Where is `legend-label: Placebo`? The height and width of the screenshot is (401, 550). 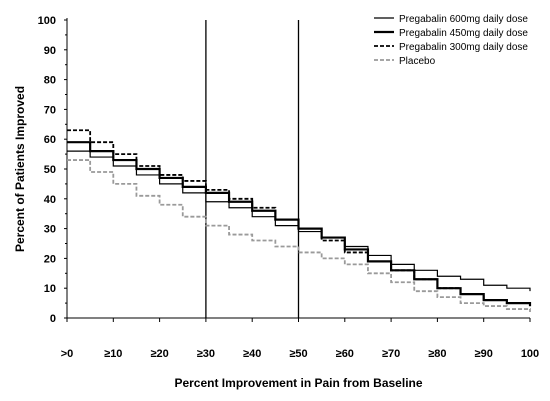 legend-label: Placebo is located at coordinates (417, 61).